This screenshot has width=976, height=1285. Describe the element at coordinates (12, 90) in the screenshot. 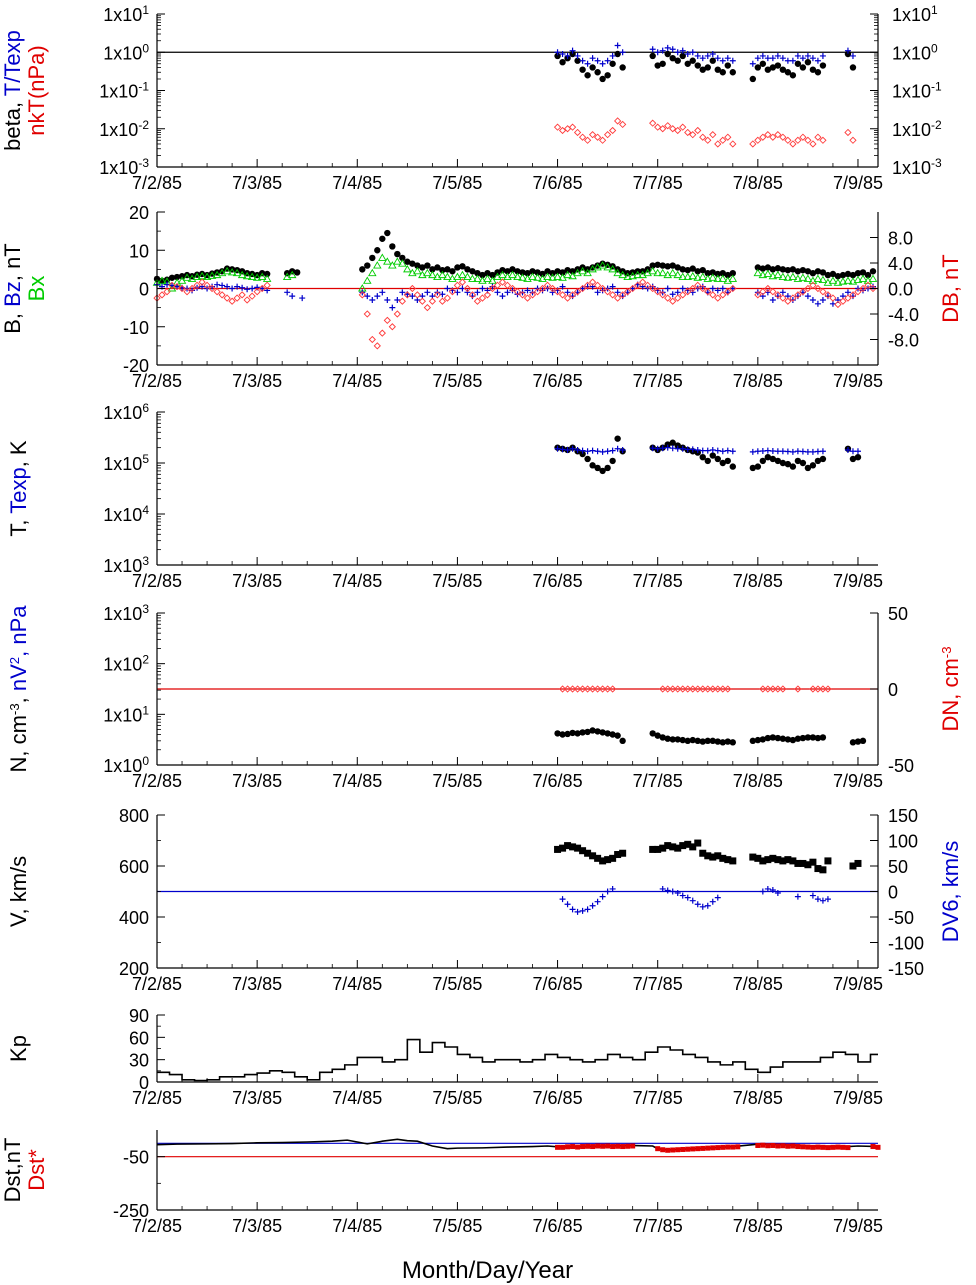

I see `y-axis-title: beta, T/Texp` at that location.